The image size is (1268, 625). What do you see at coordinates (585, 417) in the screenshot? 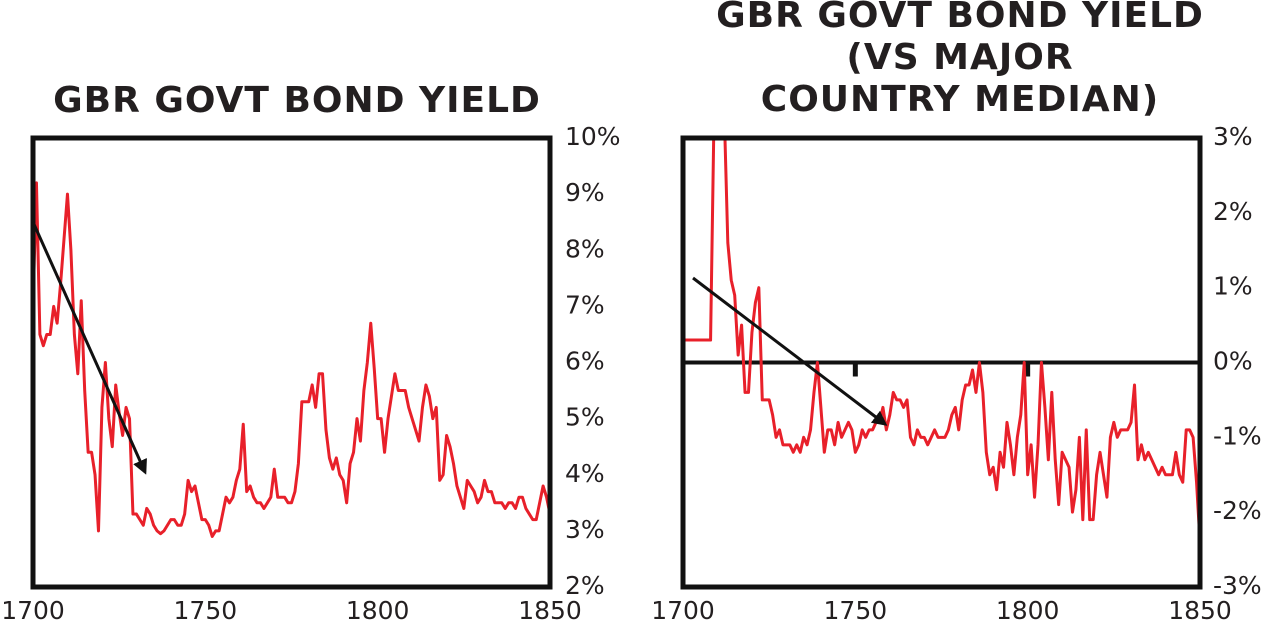
I see `y-tick-label: 5%` at bounding box center [585, 417].